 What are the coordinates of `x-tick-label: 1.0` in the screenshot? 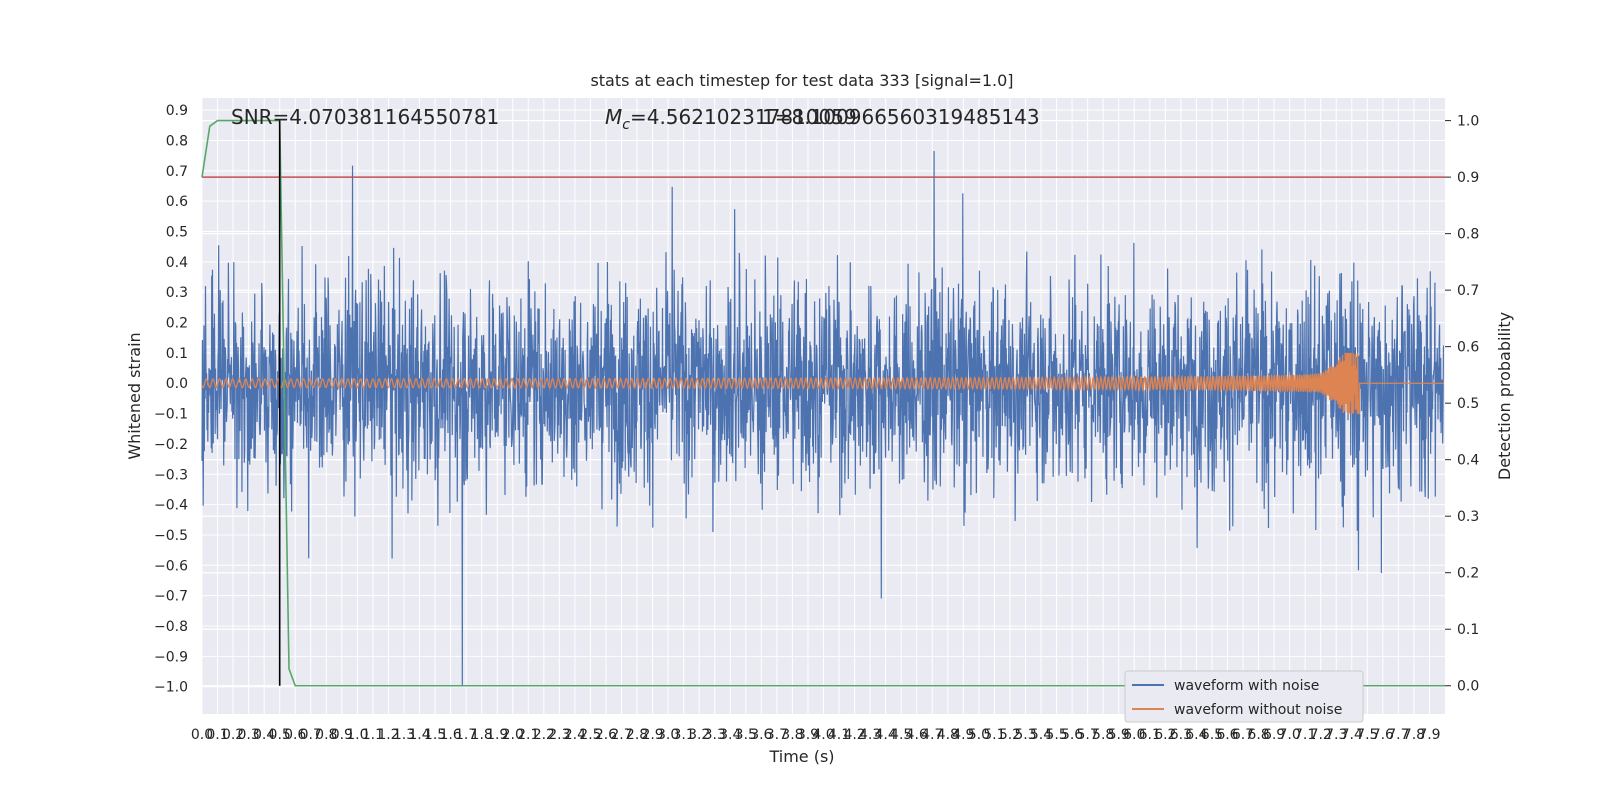 It's located at (357, 735).